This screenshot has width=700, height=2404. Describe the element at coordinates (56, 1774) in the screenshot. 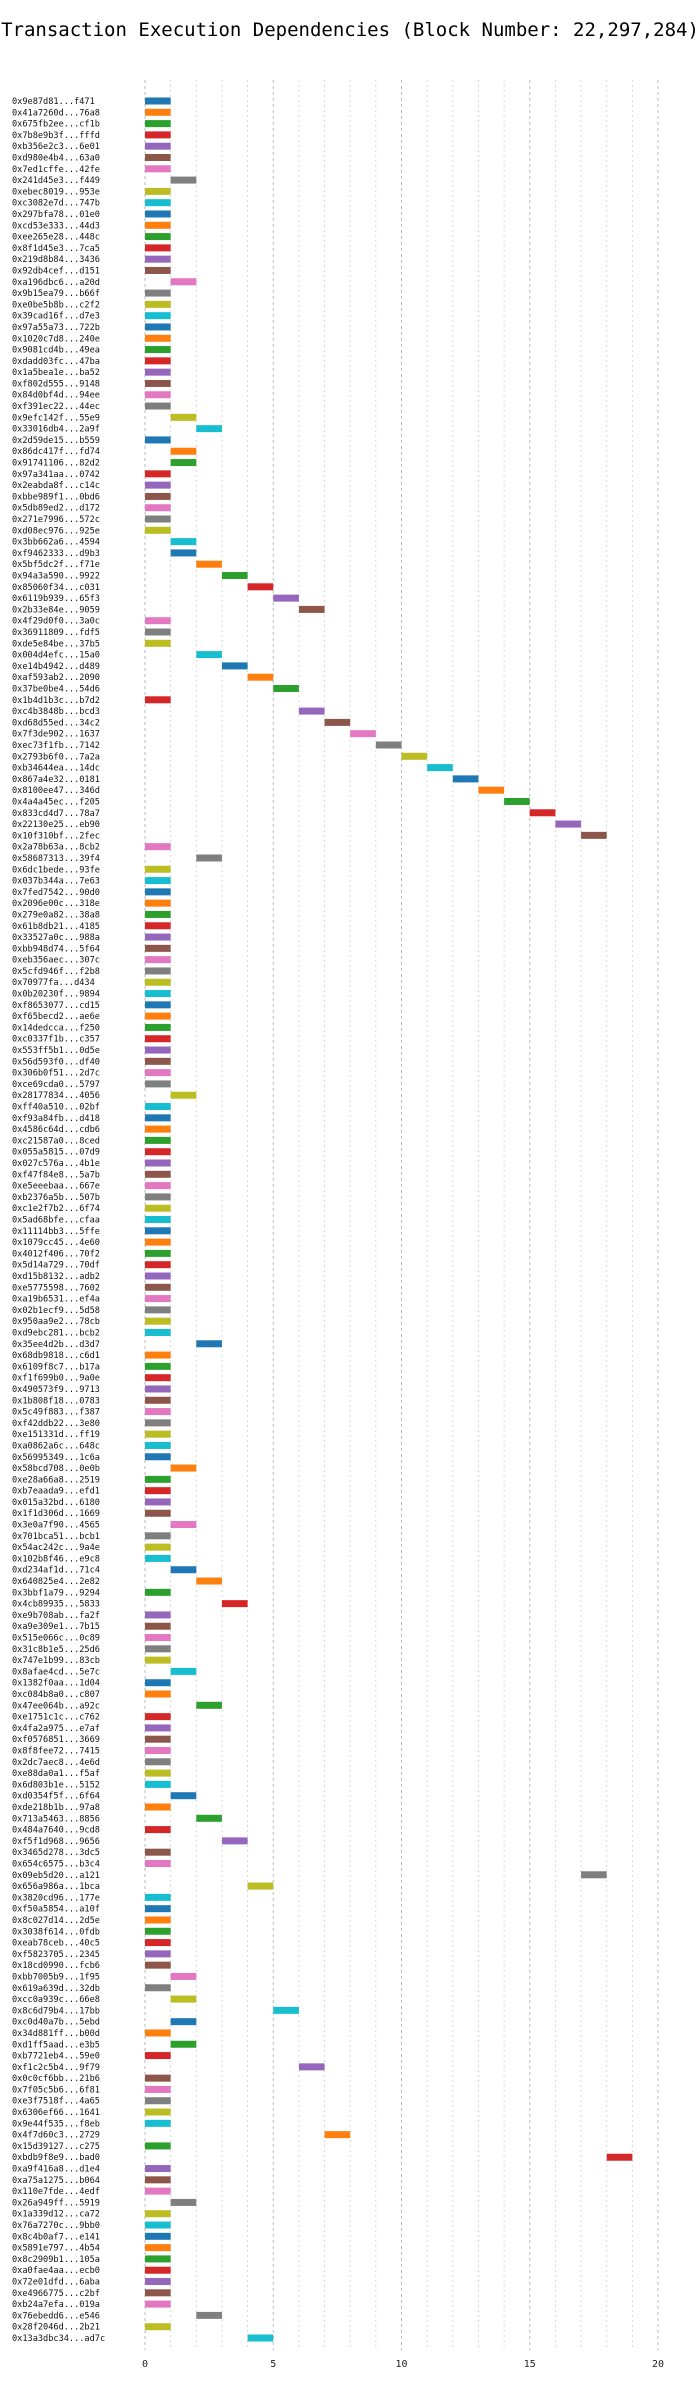

I see `y-tick-label: 0xe88da0a1...f5af` at that location.